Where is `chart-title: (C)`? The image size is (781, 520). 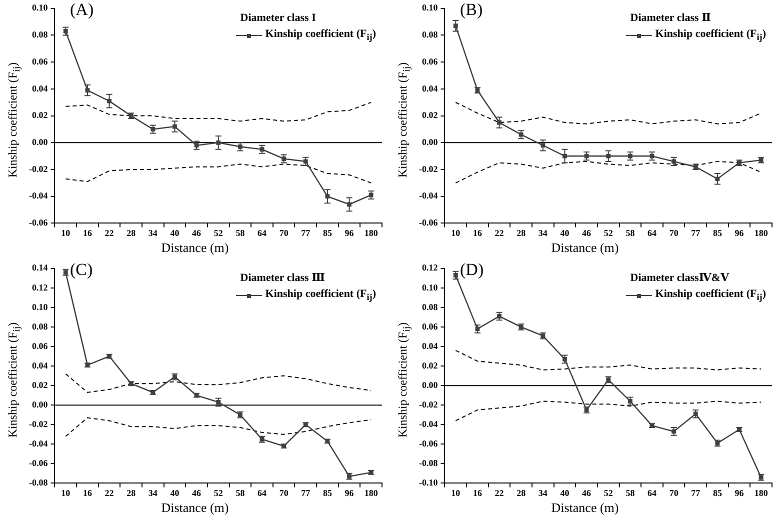 chart-title: (C) is located at coordinates (81, 270).